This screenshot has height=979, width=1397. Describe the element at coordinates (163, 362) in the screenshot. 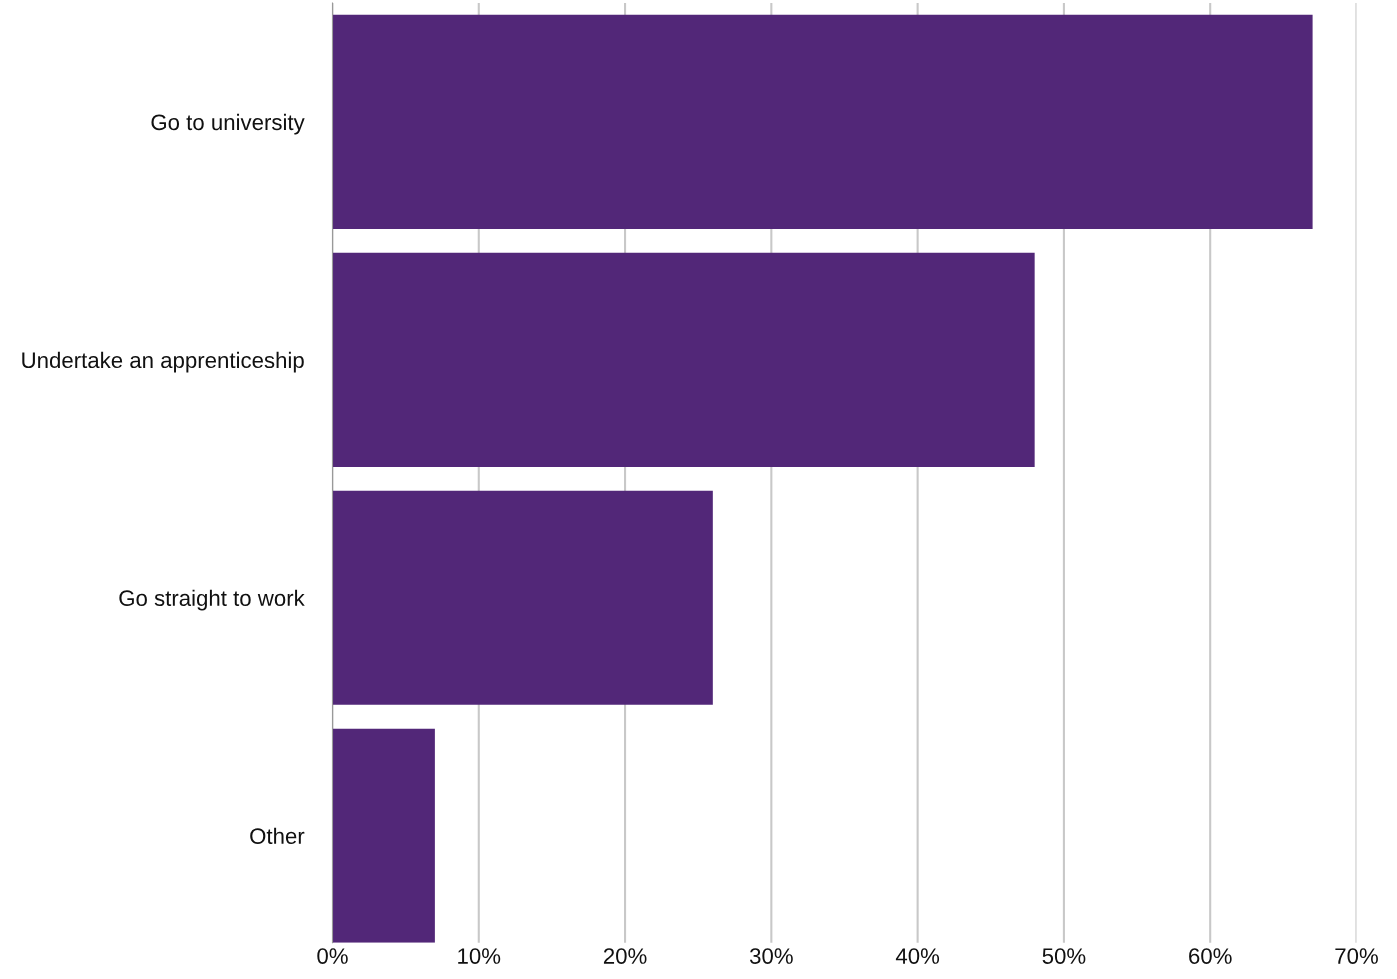

I see `y-tick-label: Undertake an apprenticeship` at that location.